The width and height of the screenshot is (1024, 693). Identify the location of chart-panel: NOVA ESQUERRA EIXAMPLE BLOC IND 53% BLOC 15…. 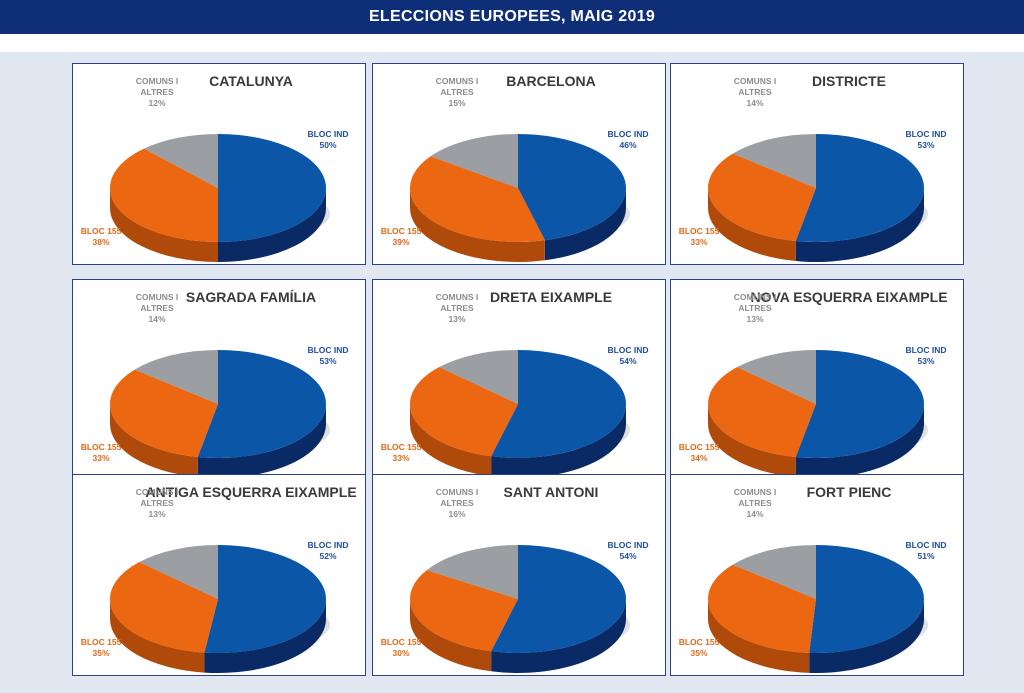
(817, 380).